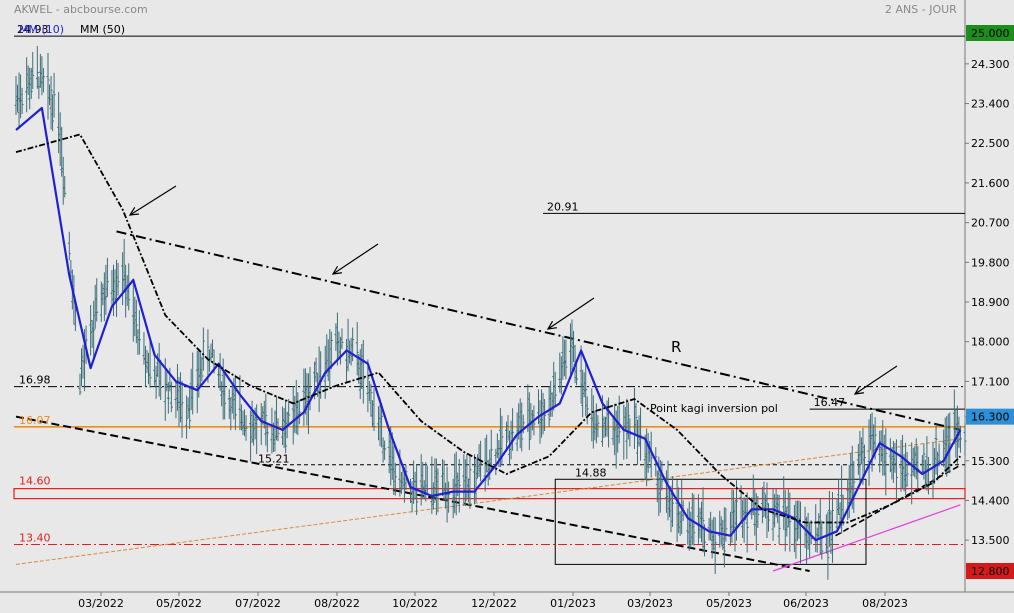 The image size is (1014, 613). I want to click on y-tick-label: 18.000, so click(990, 342).